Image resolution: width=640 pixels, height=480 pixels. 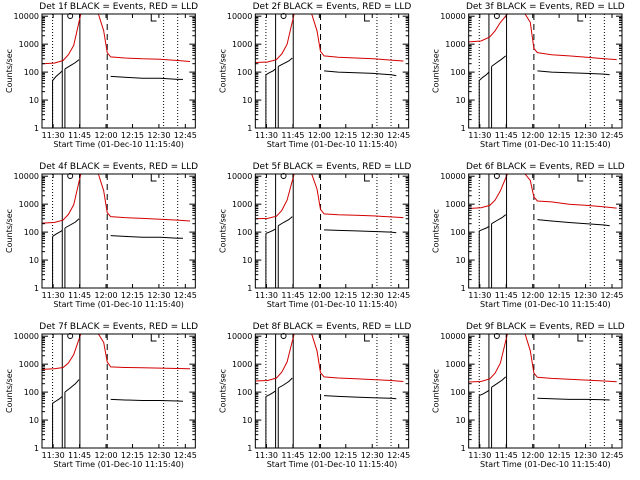 What do you see at coordinates (545, 7) in the screenshot?
I see `panel-title: Det 3f BLACK = Events, RED = LLD` at bounding box center [545, 7].